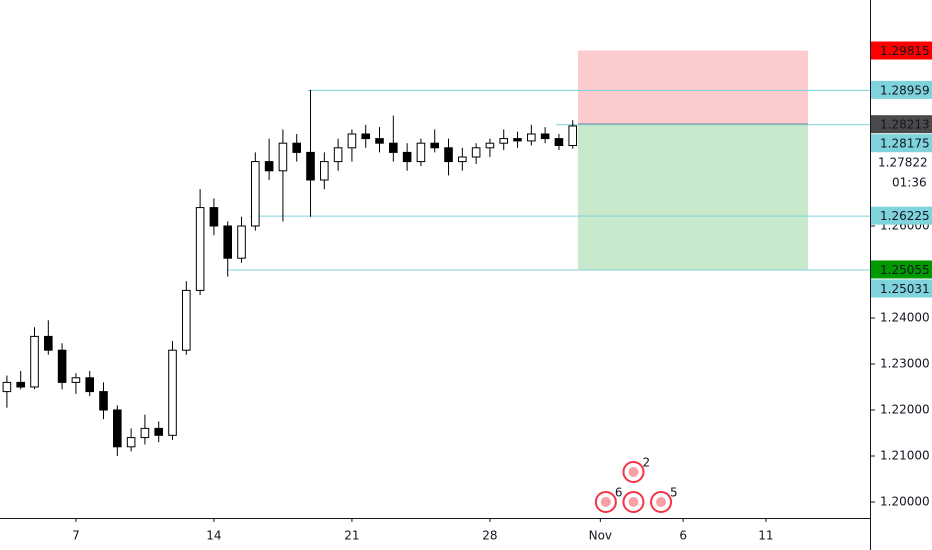  I want to click on event-count: 5, so click(674, 493).